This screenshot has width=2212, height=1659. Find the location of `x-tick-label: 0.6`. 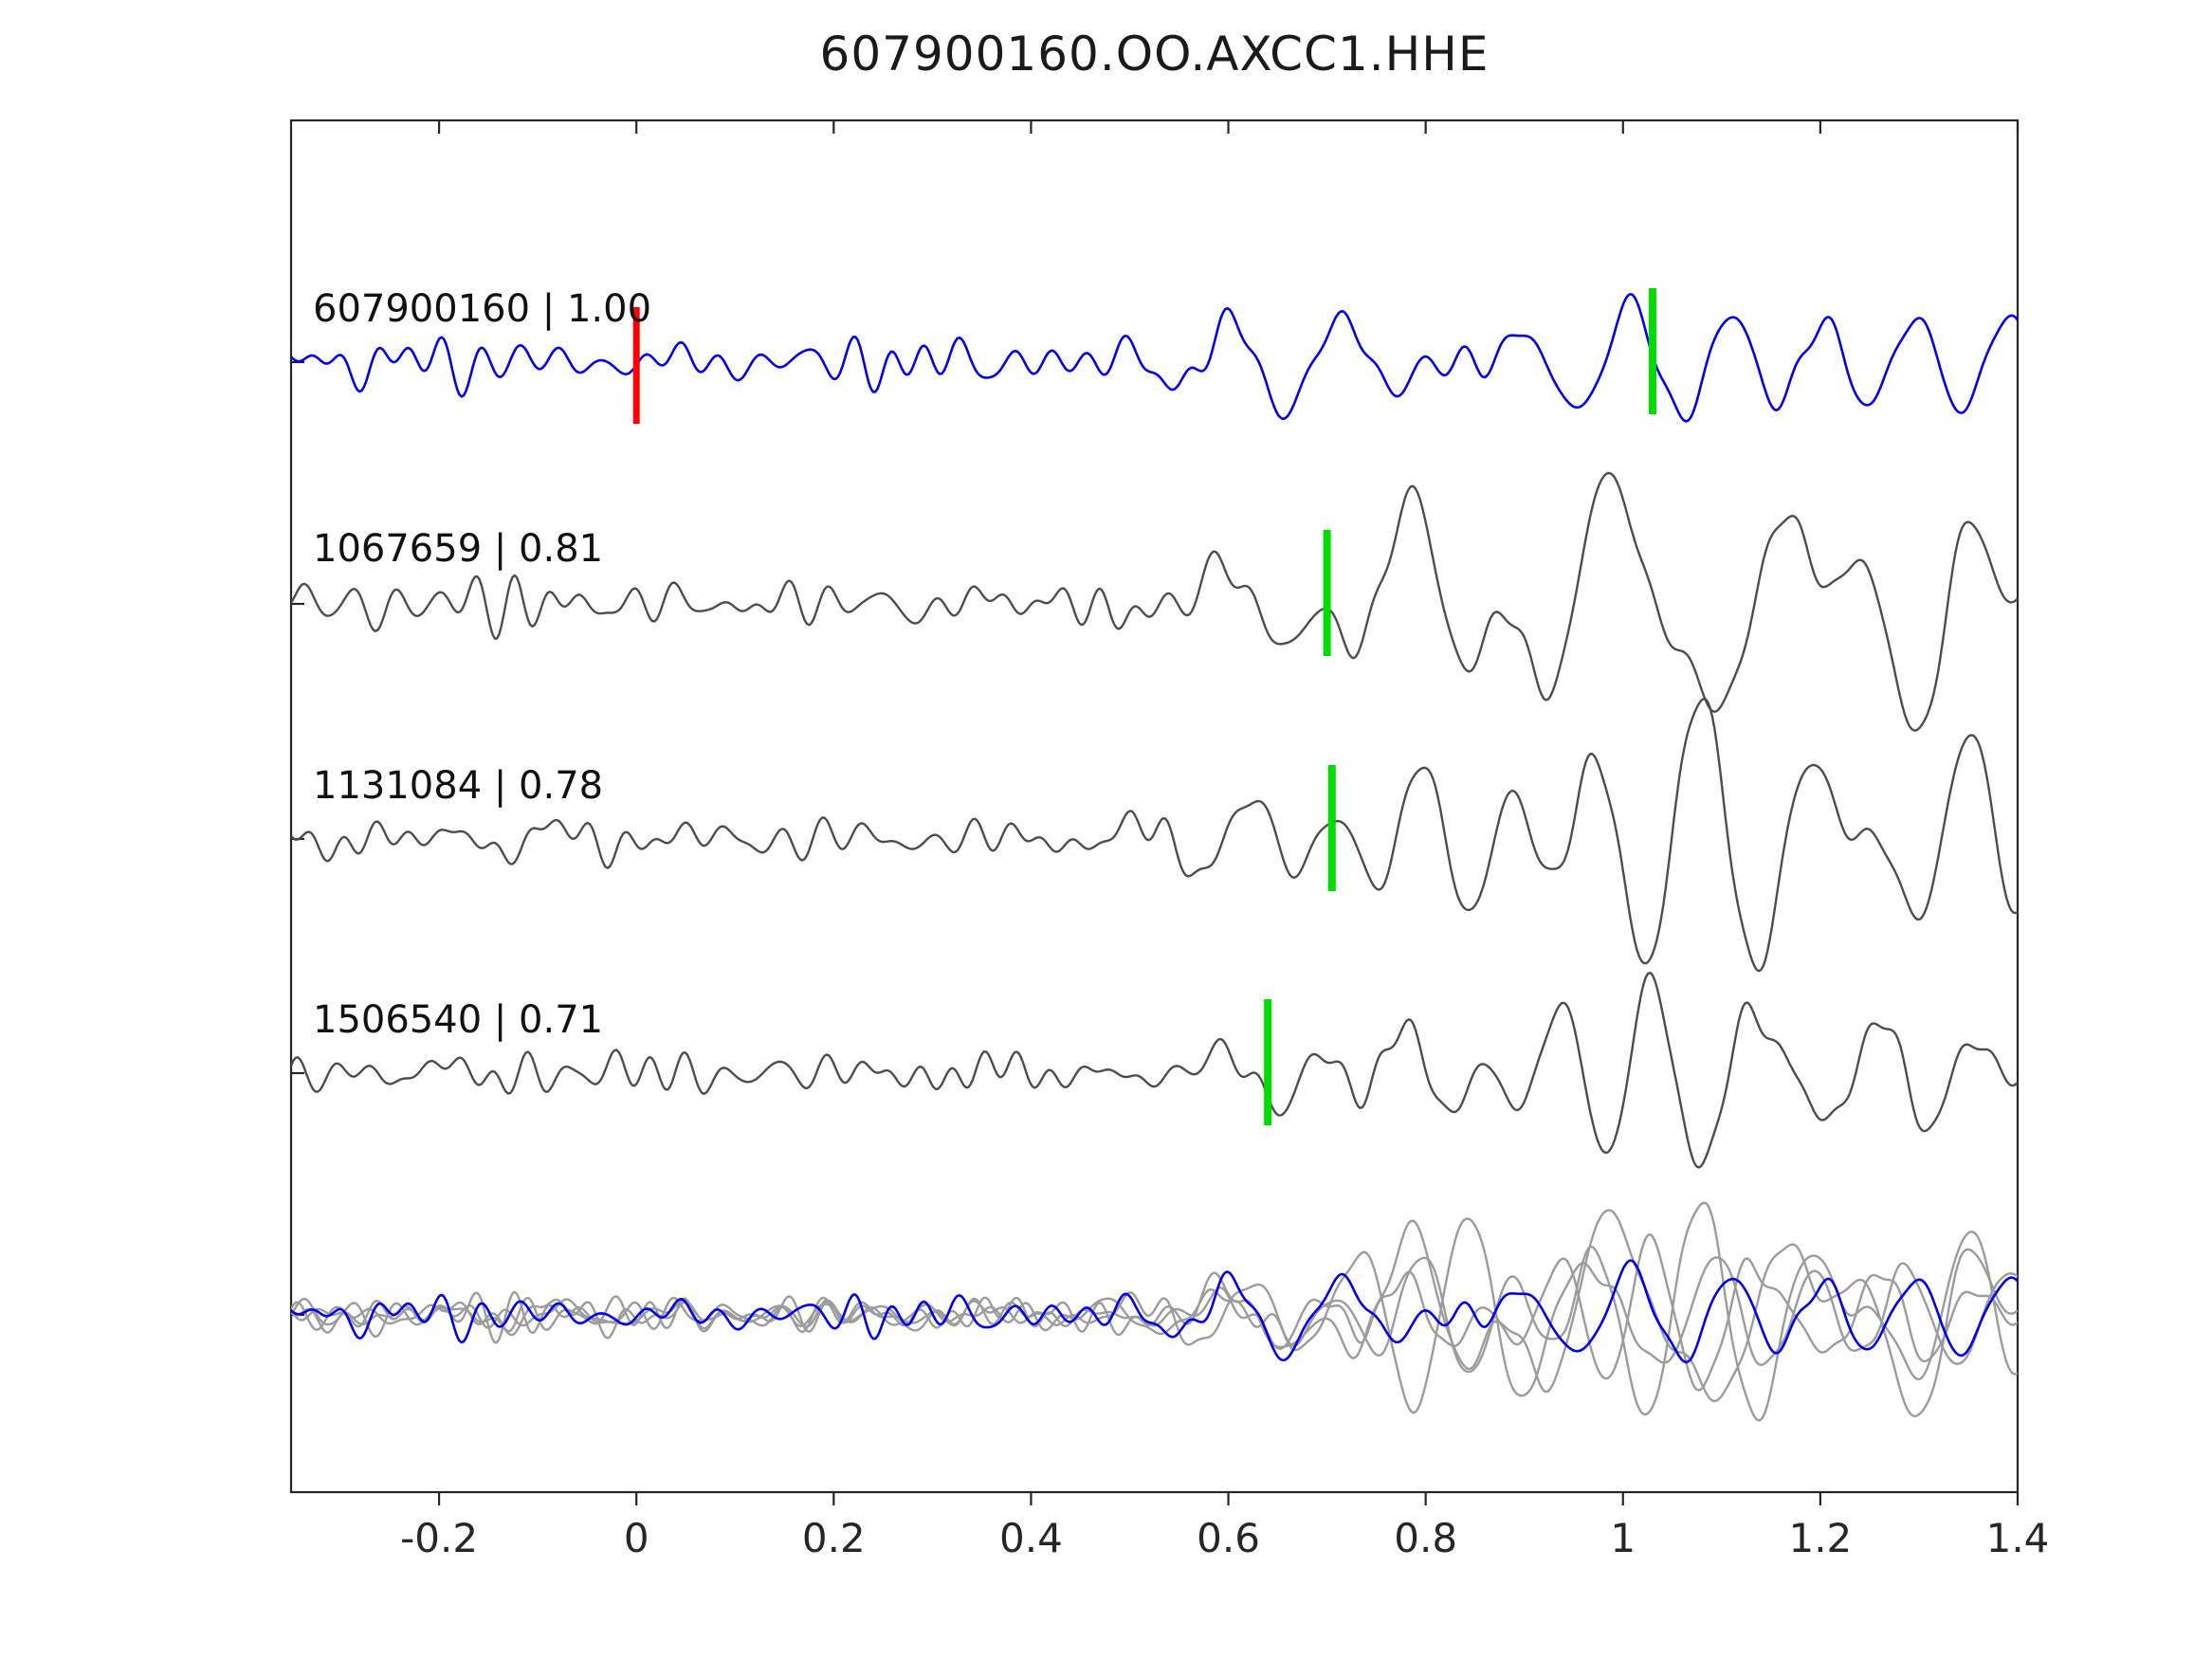

x-tick-label: 0.6 is located at coordinates (1228, 1538).